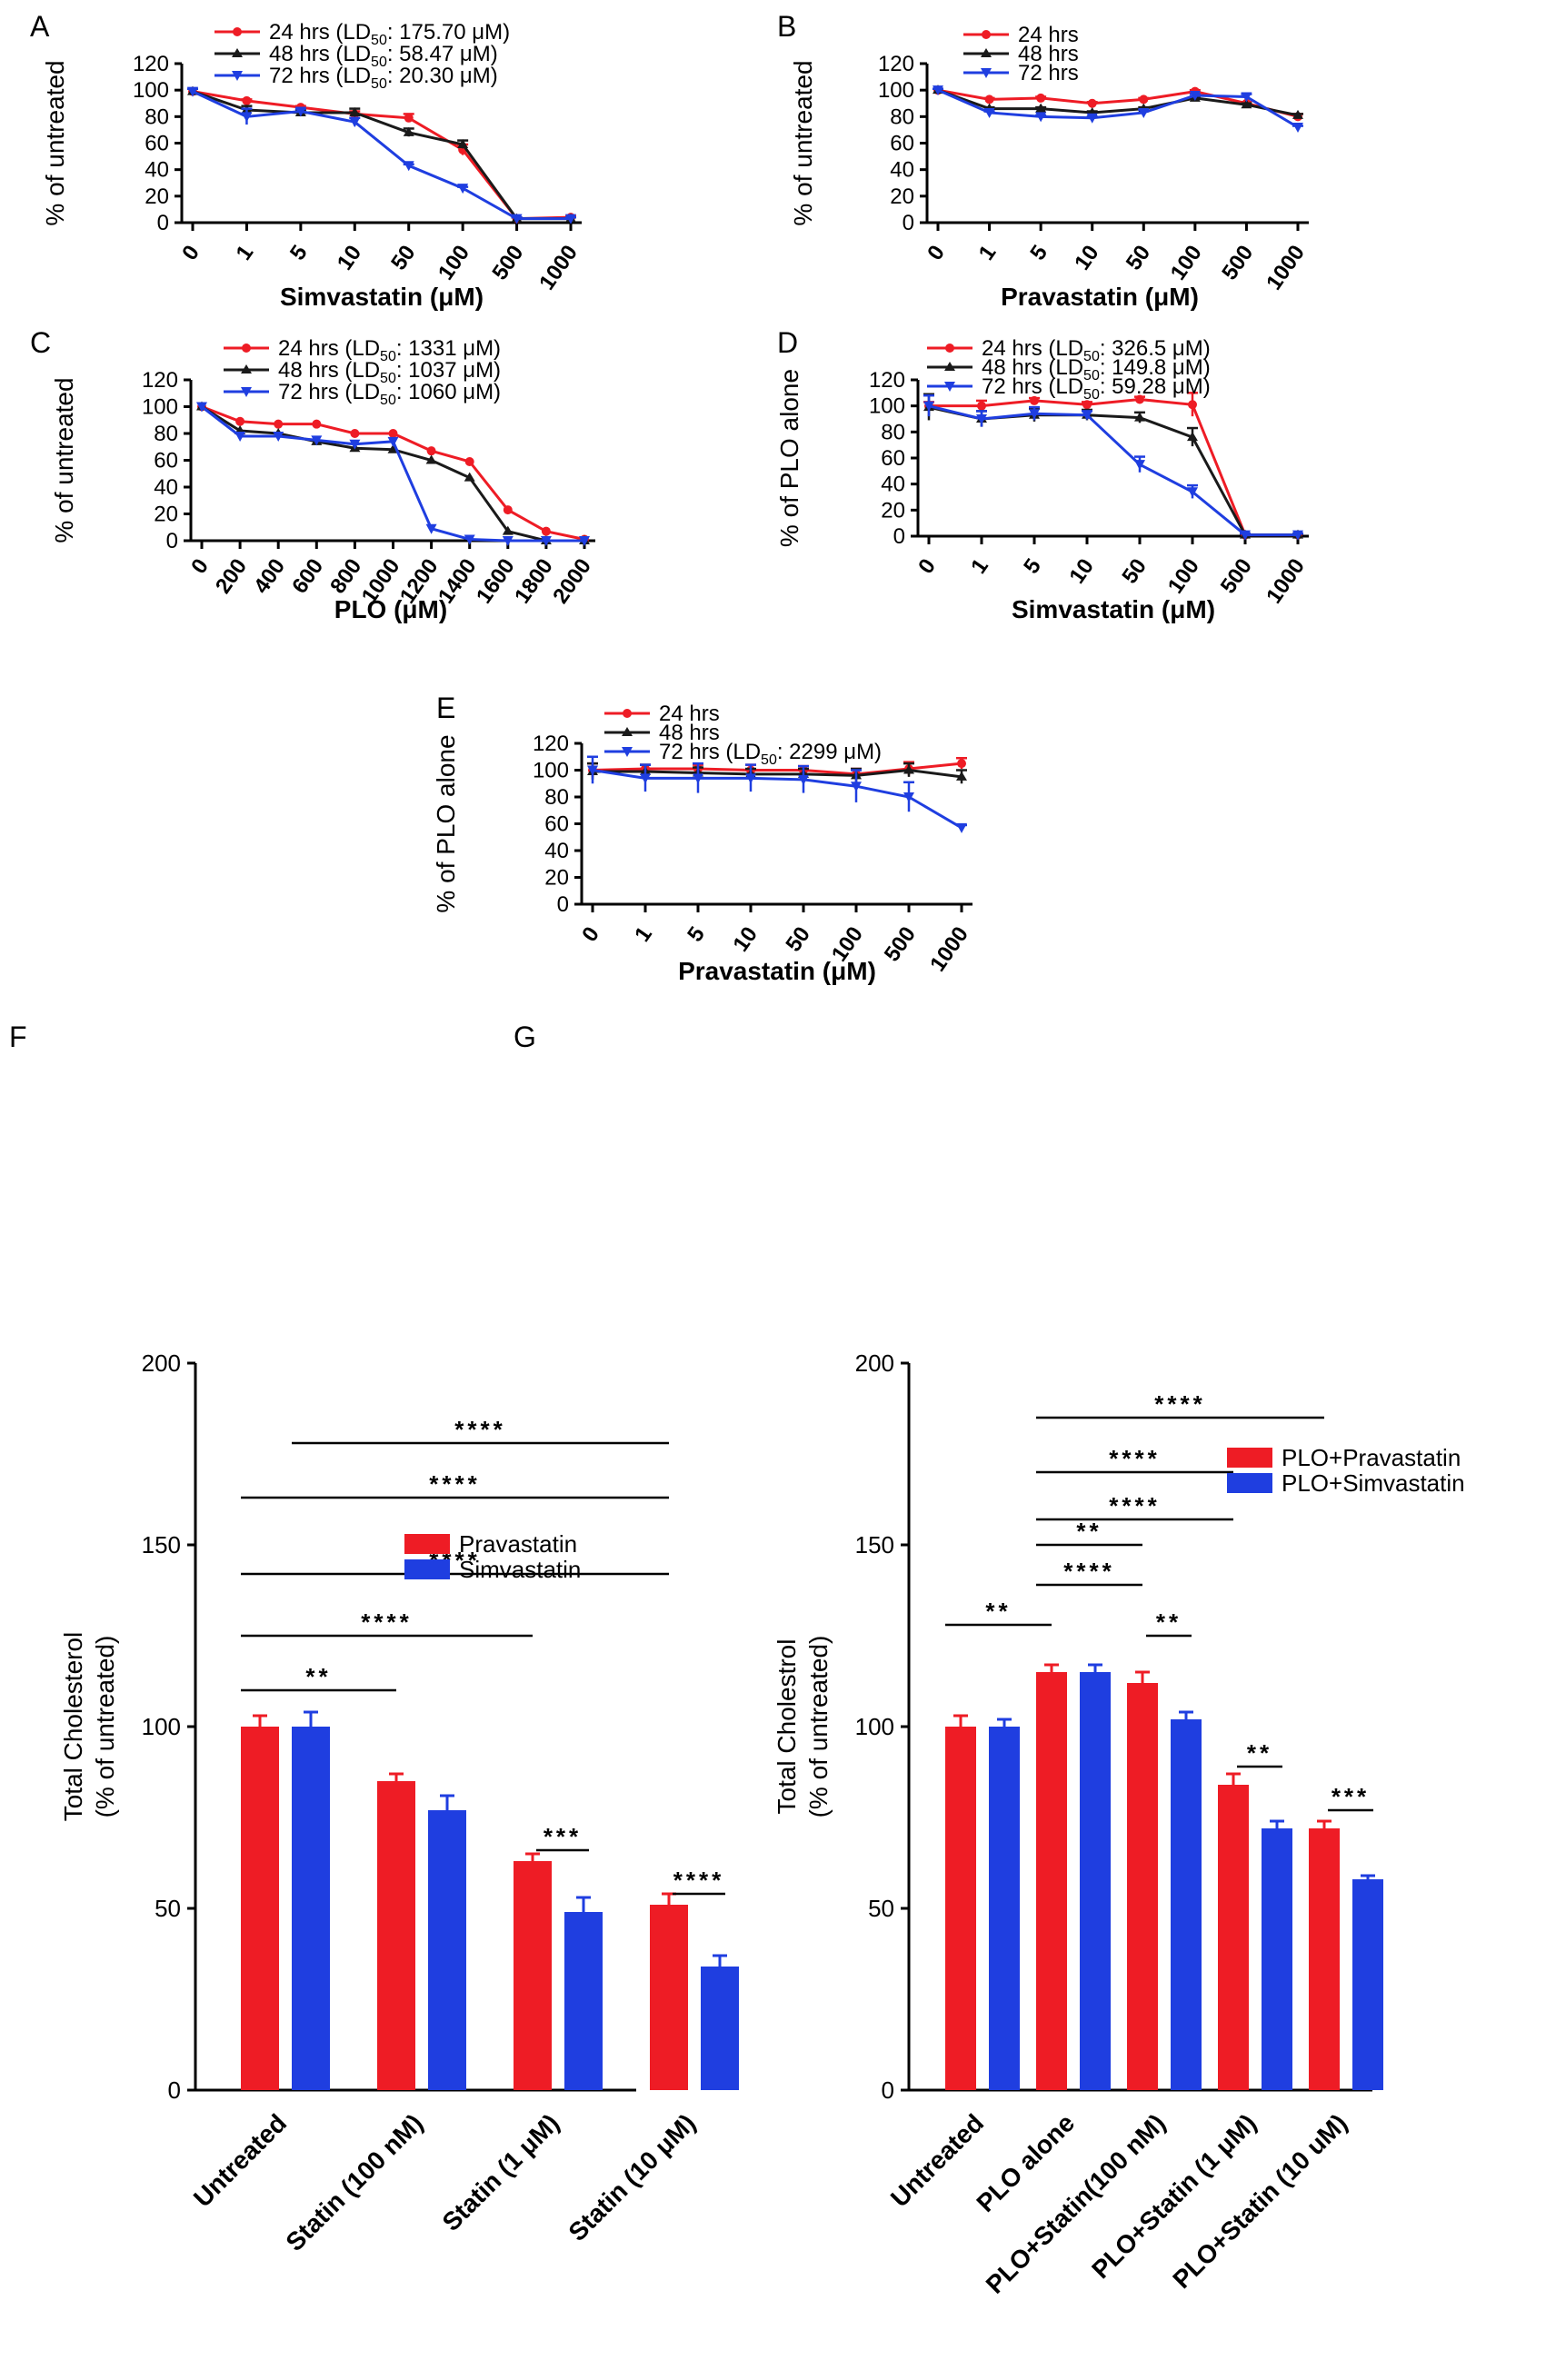 The width and height of the screenshot is (1546, 2380). What do you see at coordinates (787, 1727) in the screenshot?
I see `y-axis-label: Total Cholestrol` at bounding box center [787, 1727].